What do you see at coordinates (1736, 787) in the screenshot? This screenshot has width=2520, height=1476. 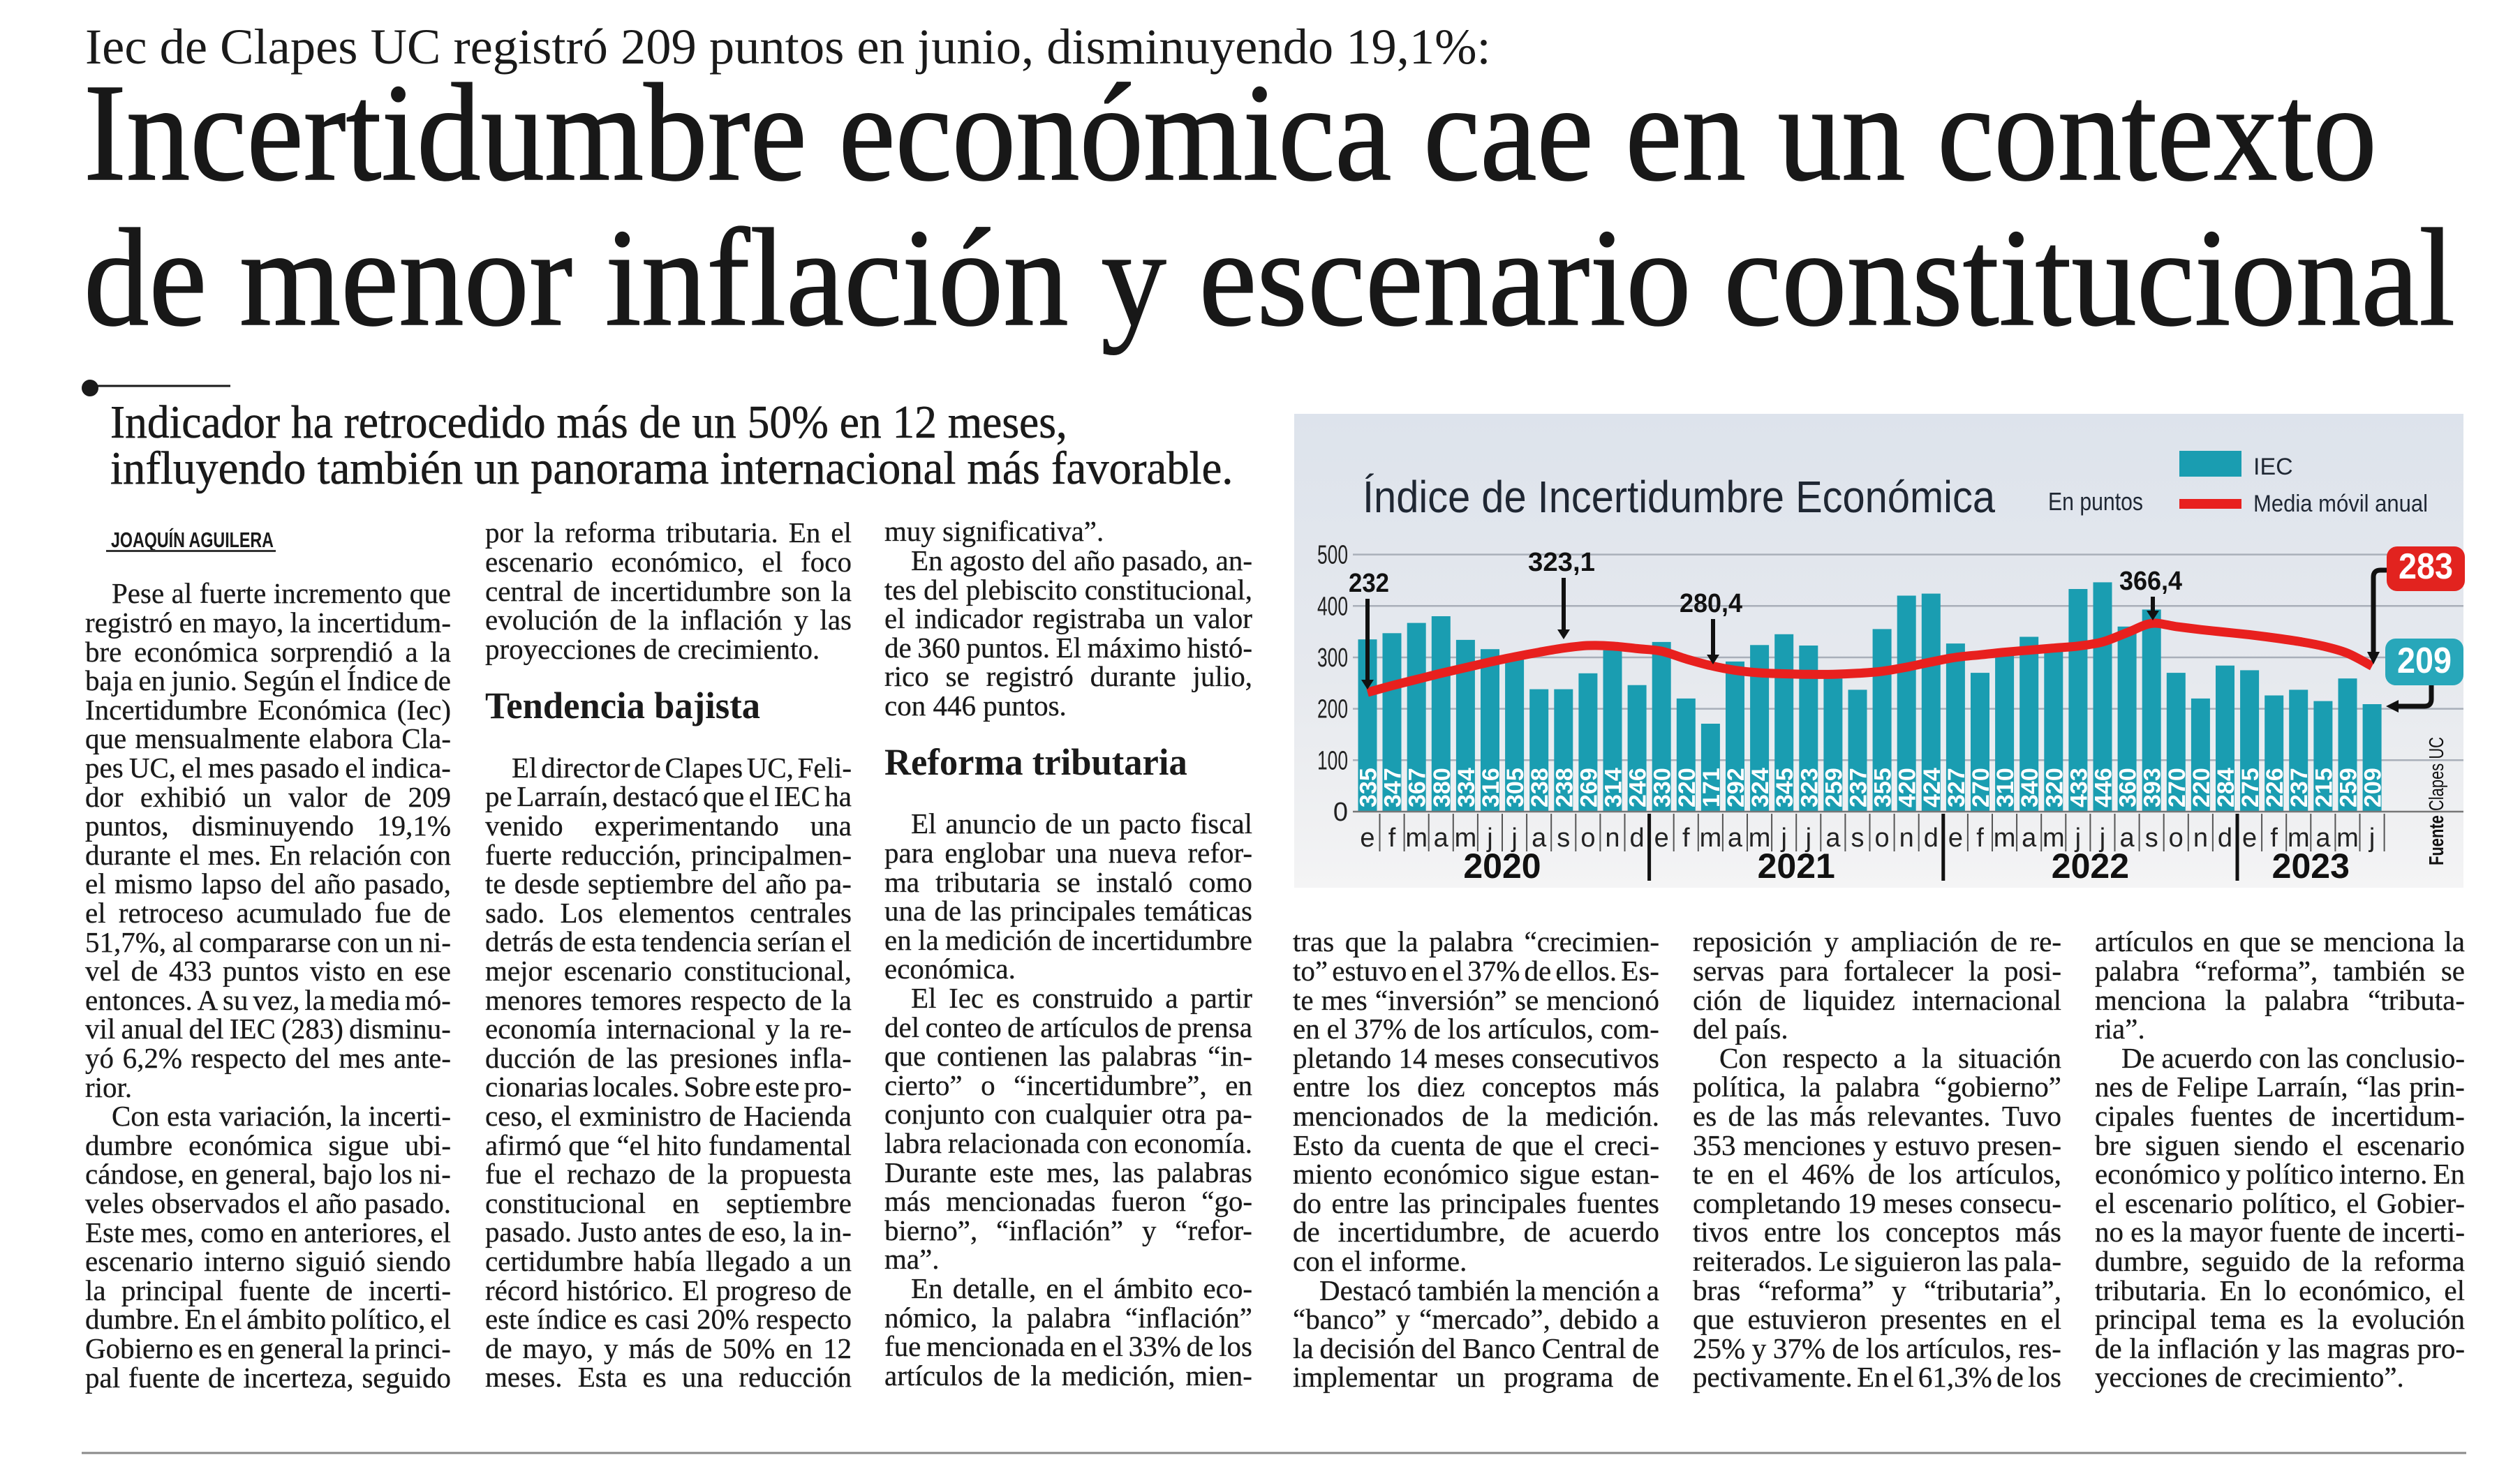 I see `svg-text: 292` at bounding box center [1736, 787].